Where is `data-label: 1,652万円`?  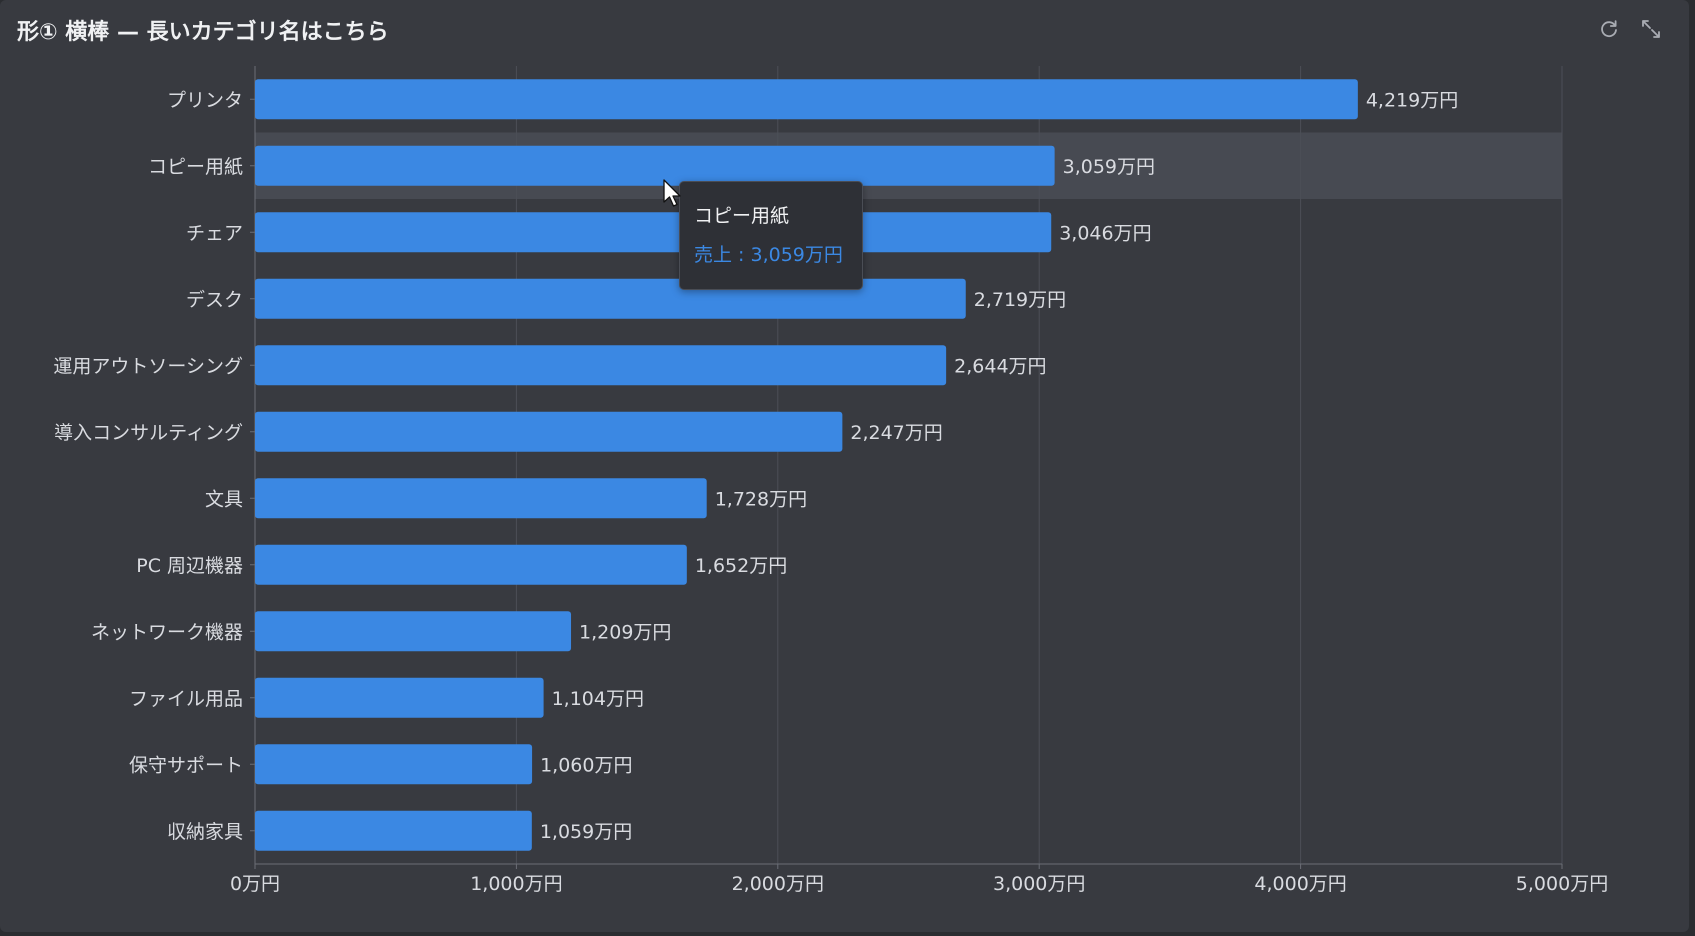 data-label: 1,652万円 is located at coordinates (741, 566).